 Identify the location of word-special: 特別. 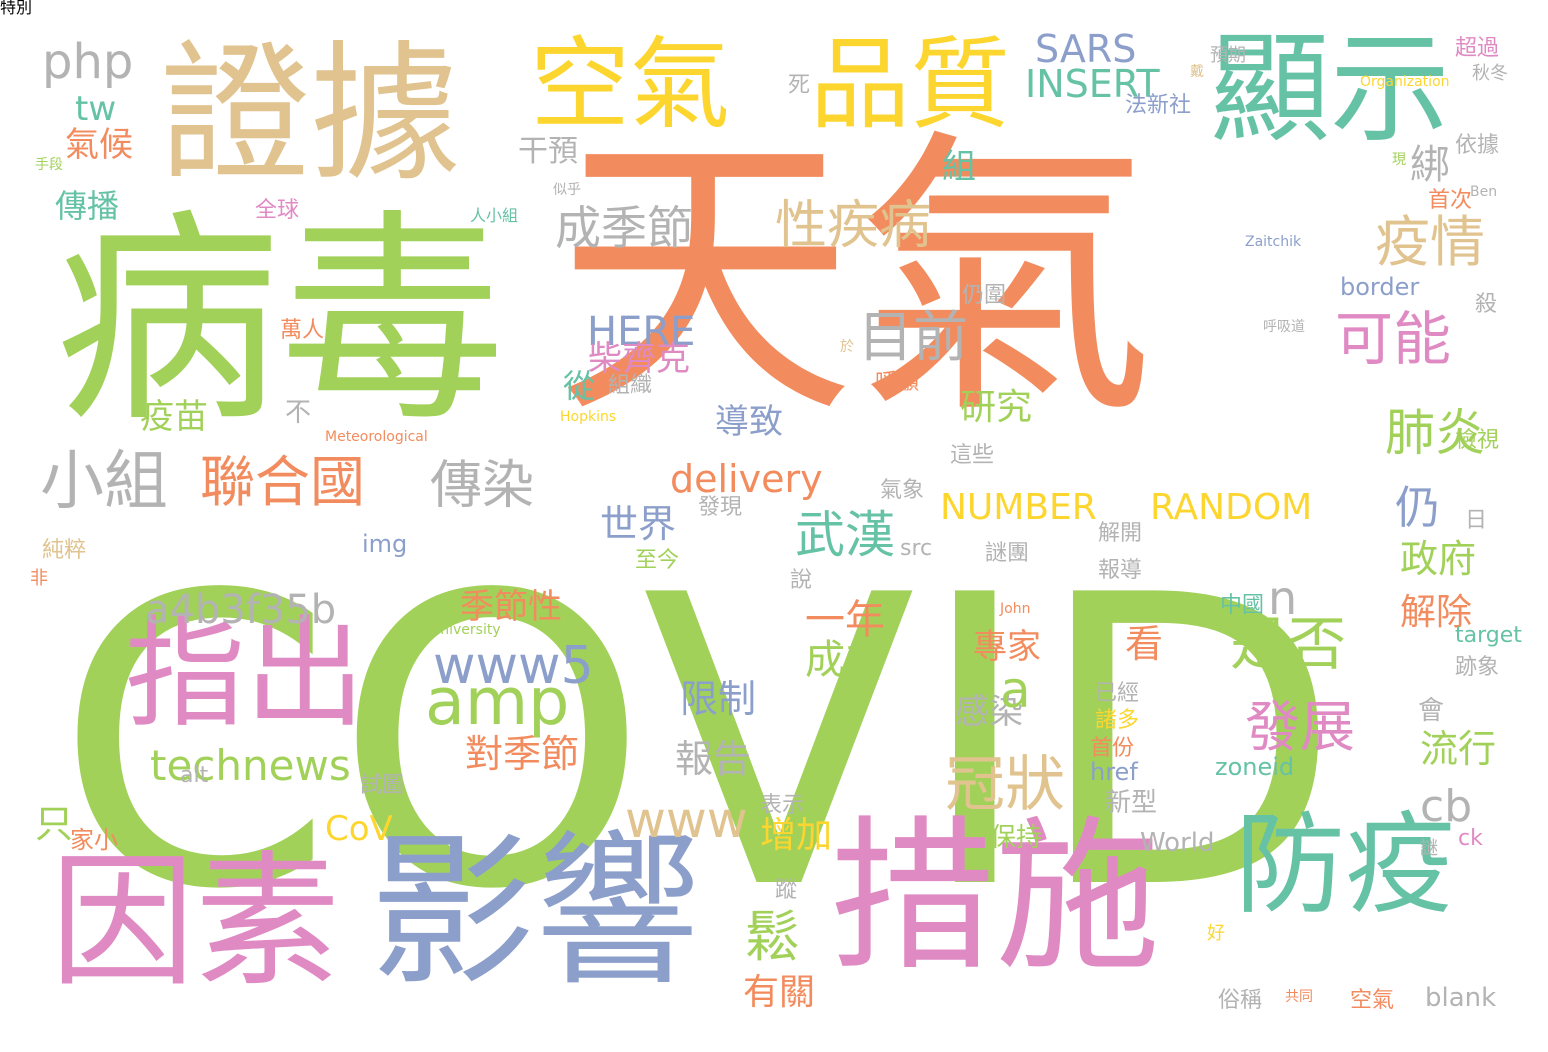
(16, 8).